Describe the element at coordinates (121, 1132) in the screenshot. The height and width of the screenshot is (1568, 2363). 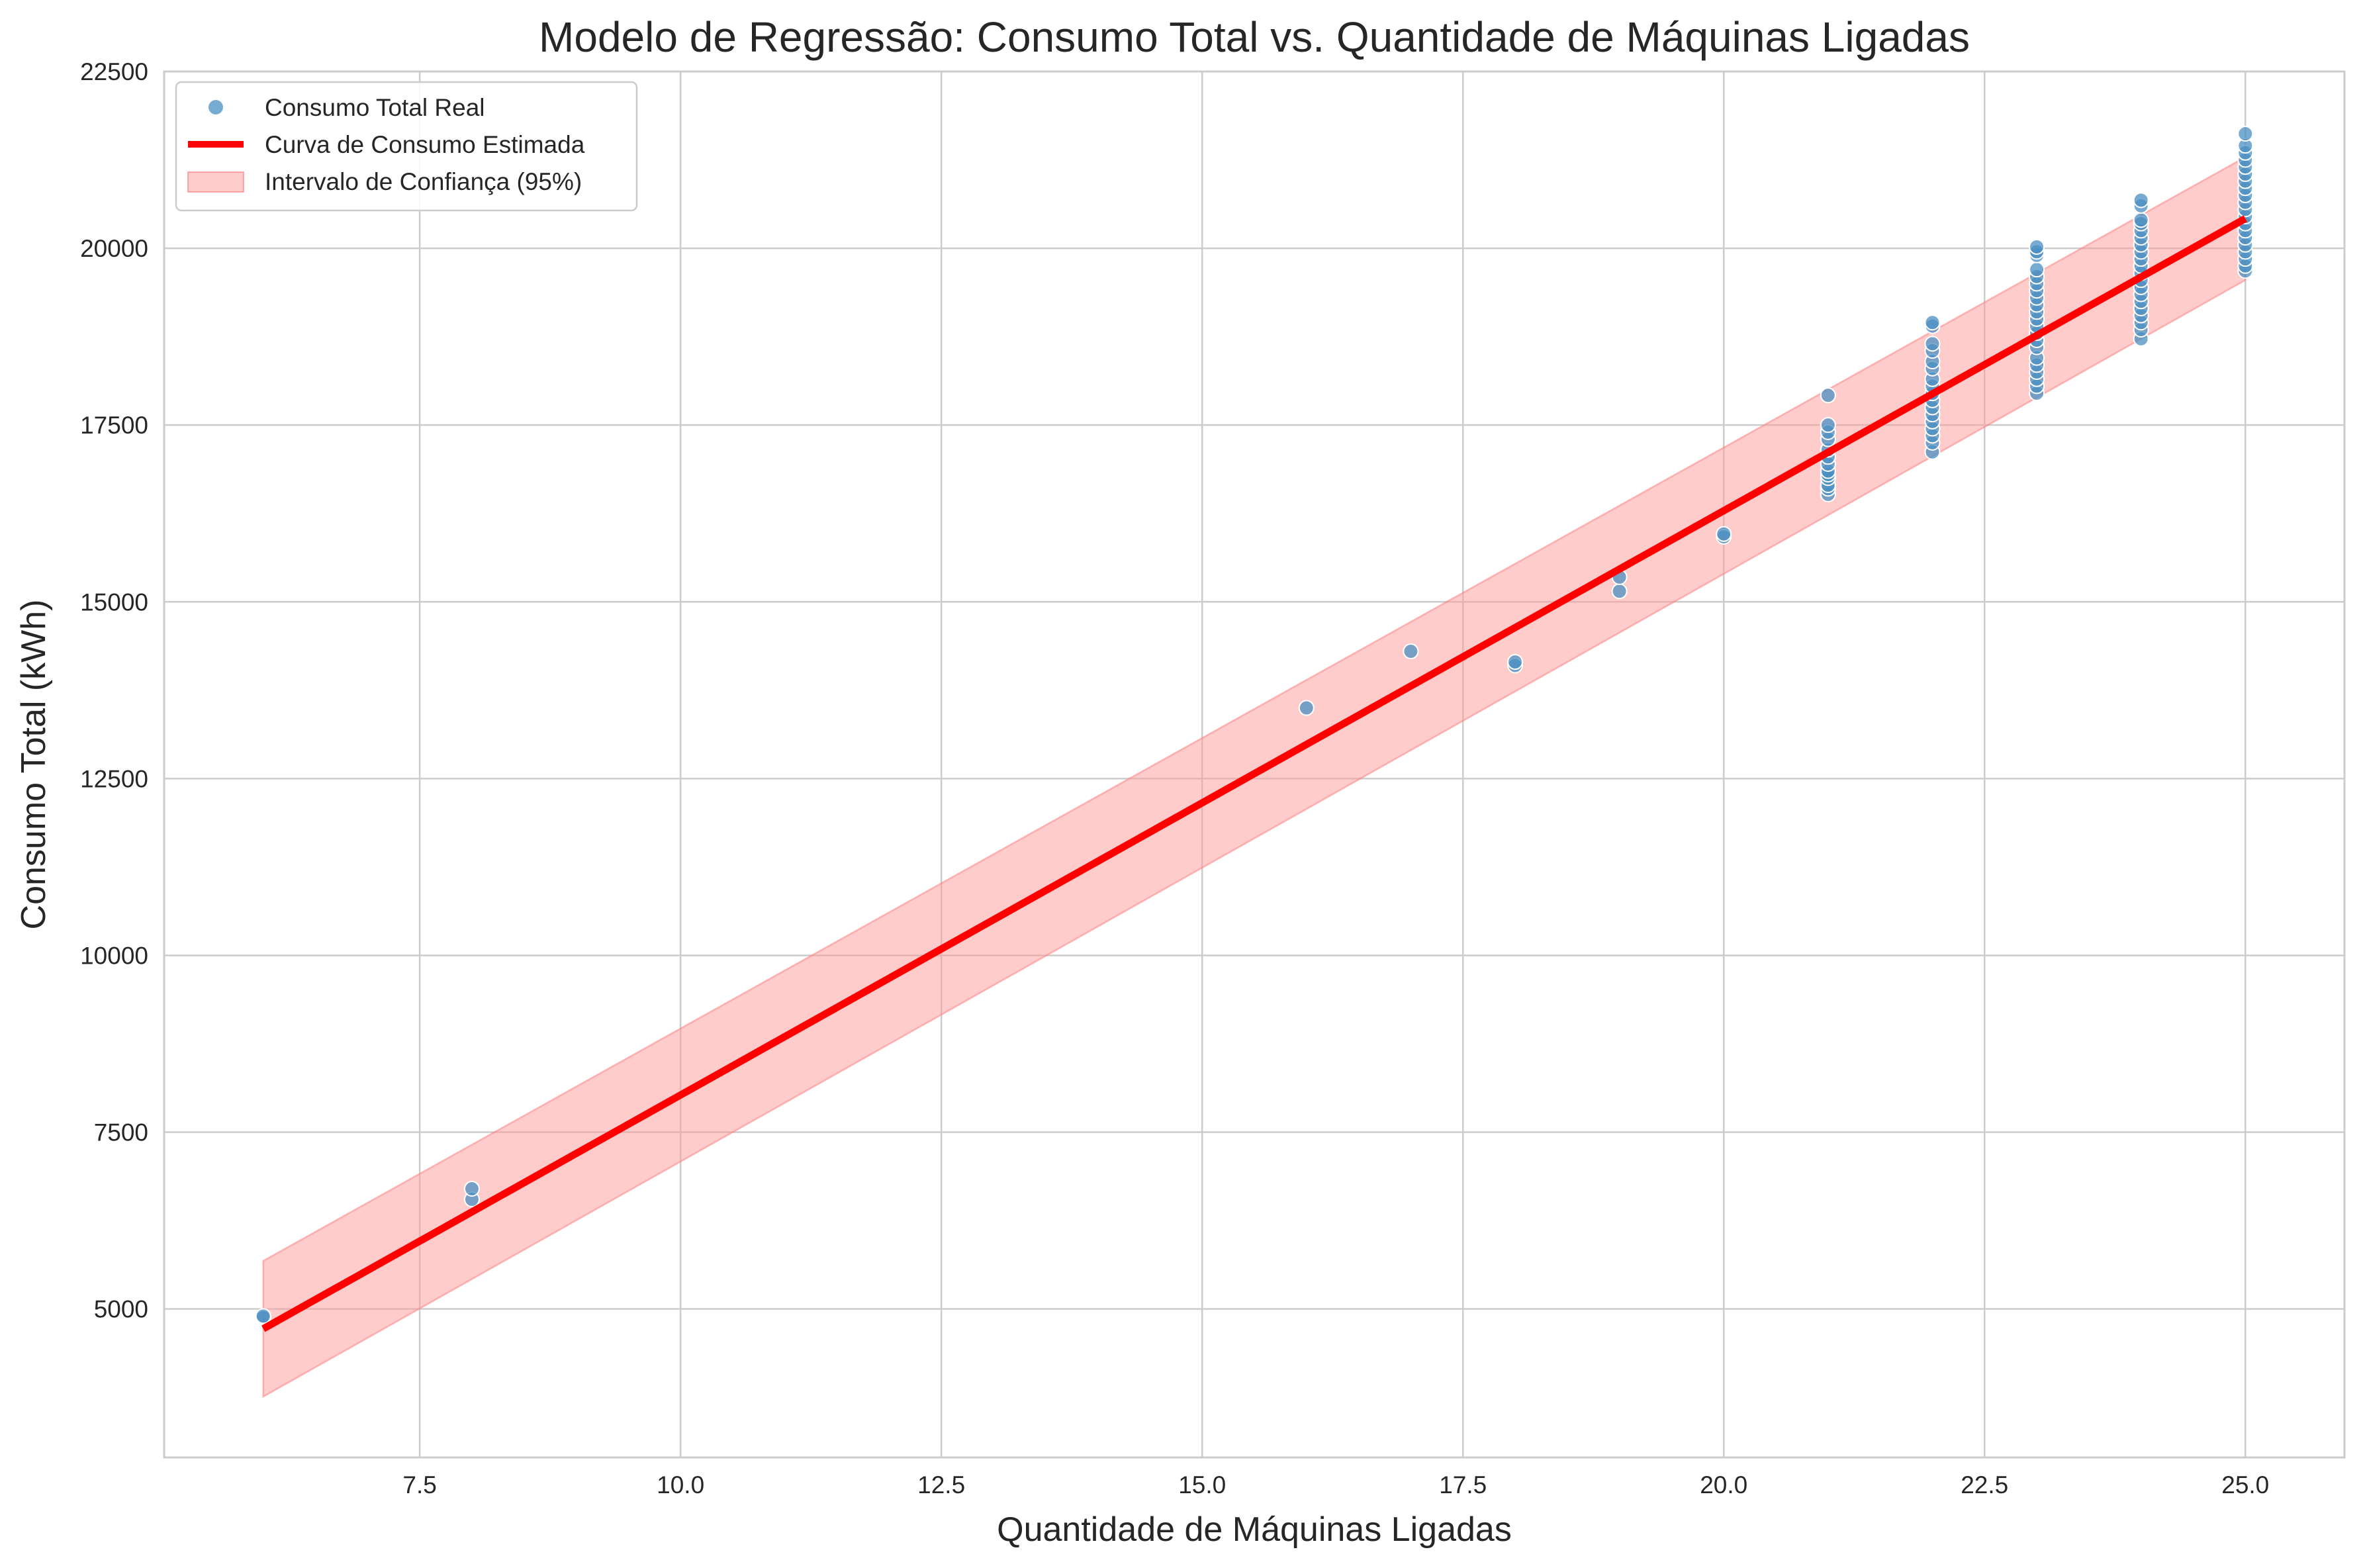
I see `y-tick-label: 7500` at that location.